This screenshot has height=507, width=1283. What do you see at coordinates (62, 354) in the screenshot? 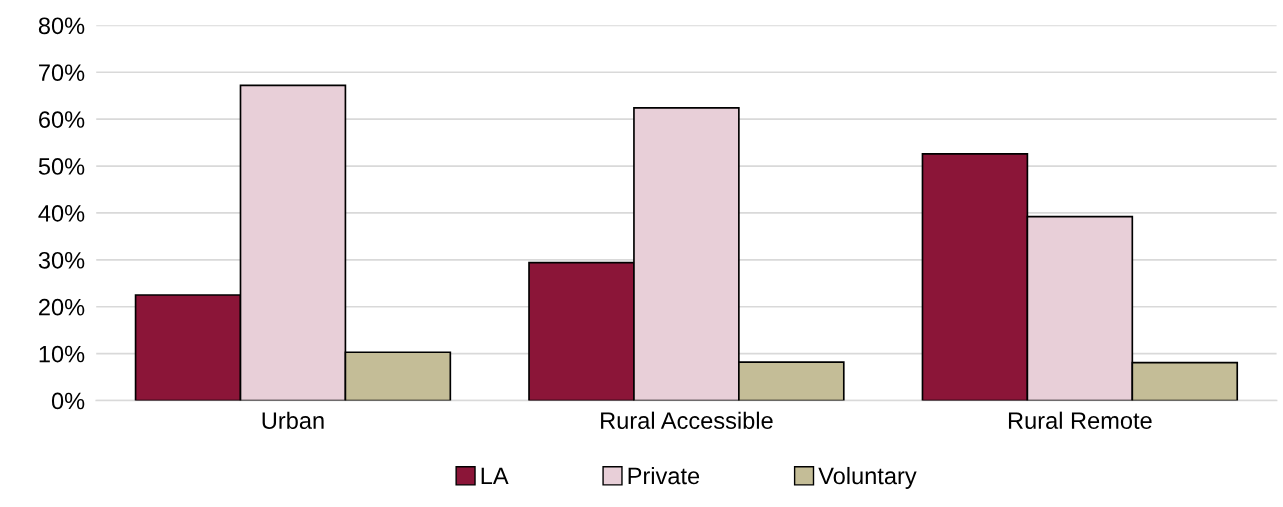
I see `y-tick-label: 10%` at bounding box center [62, 354].